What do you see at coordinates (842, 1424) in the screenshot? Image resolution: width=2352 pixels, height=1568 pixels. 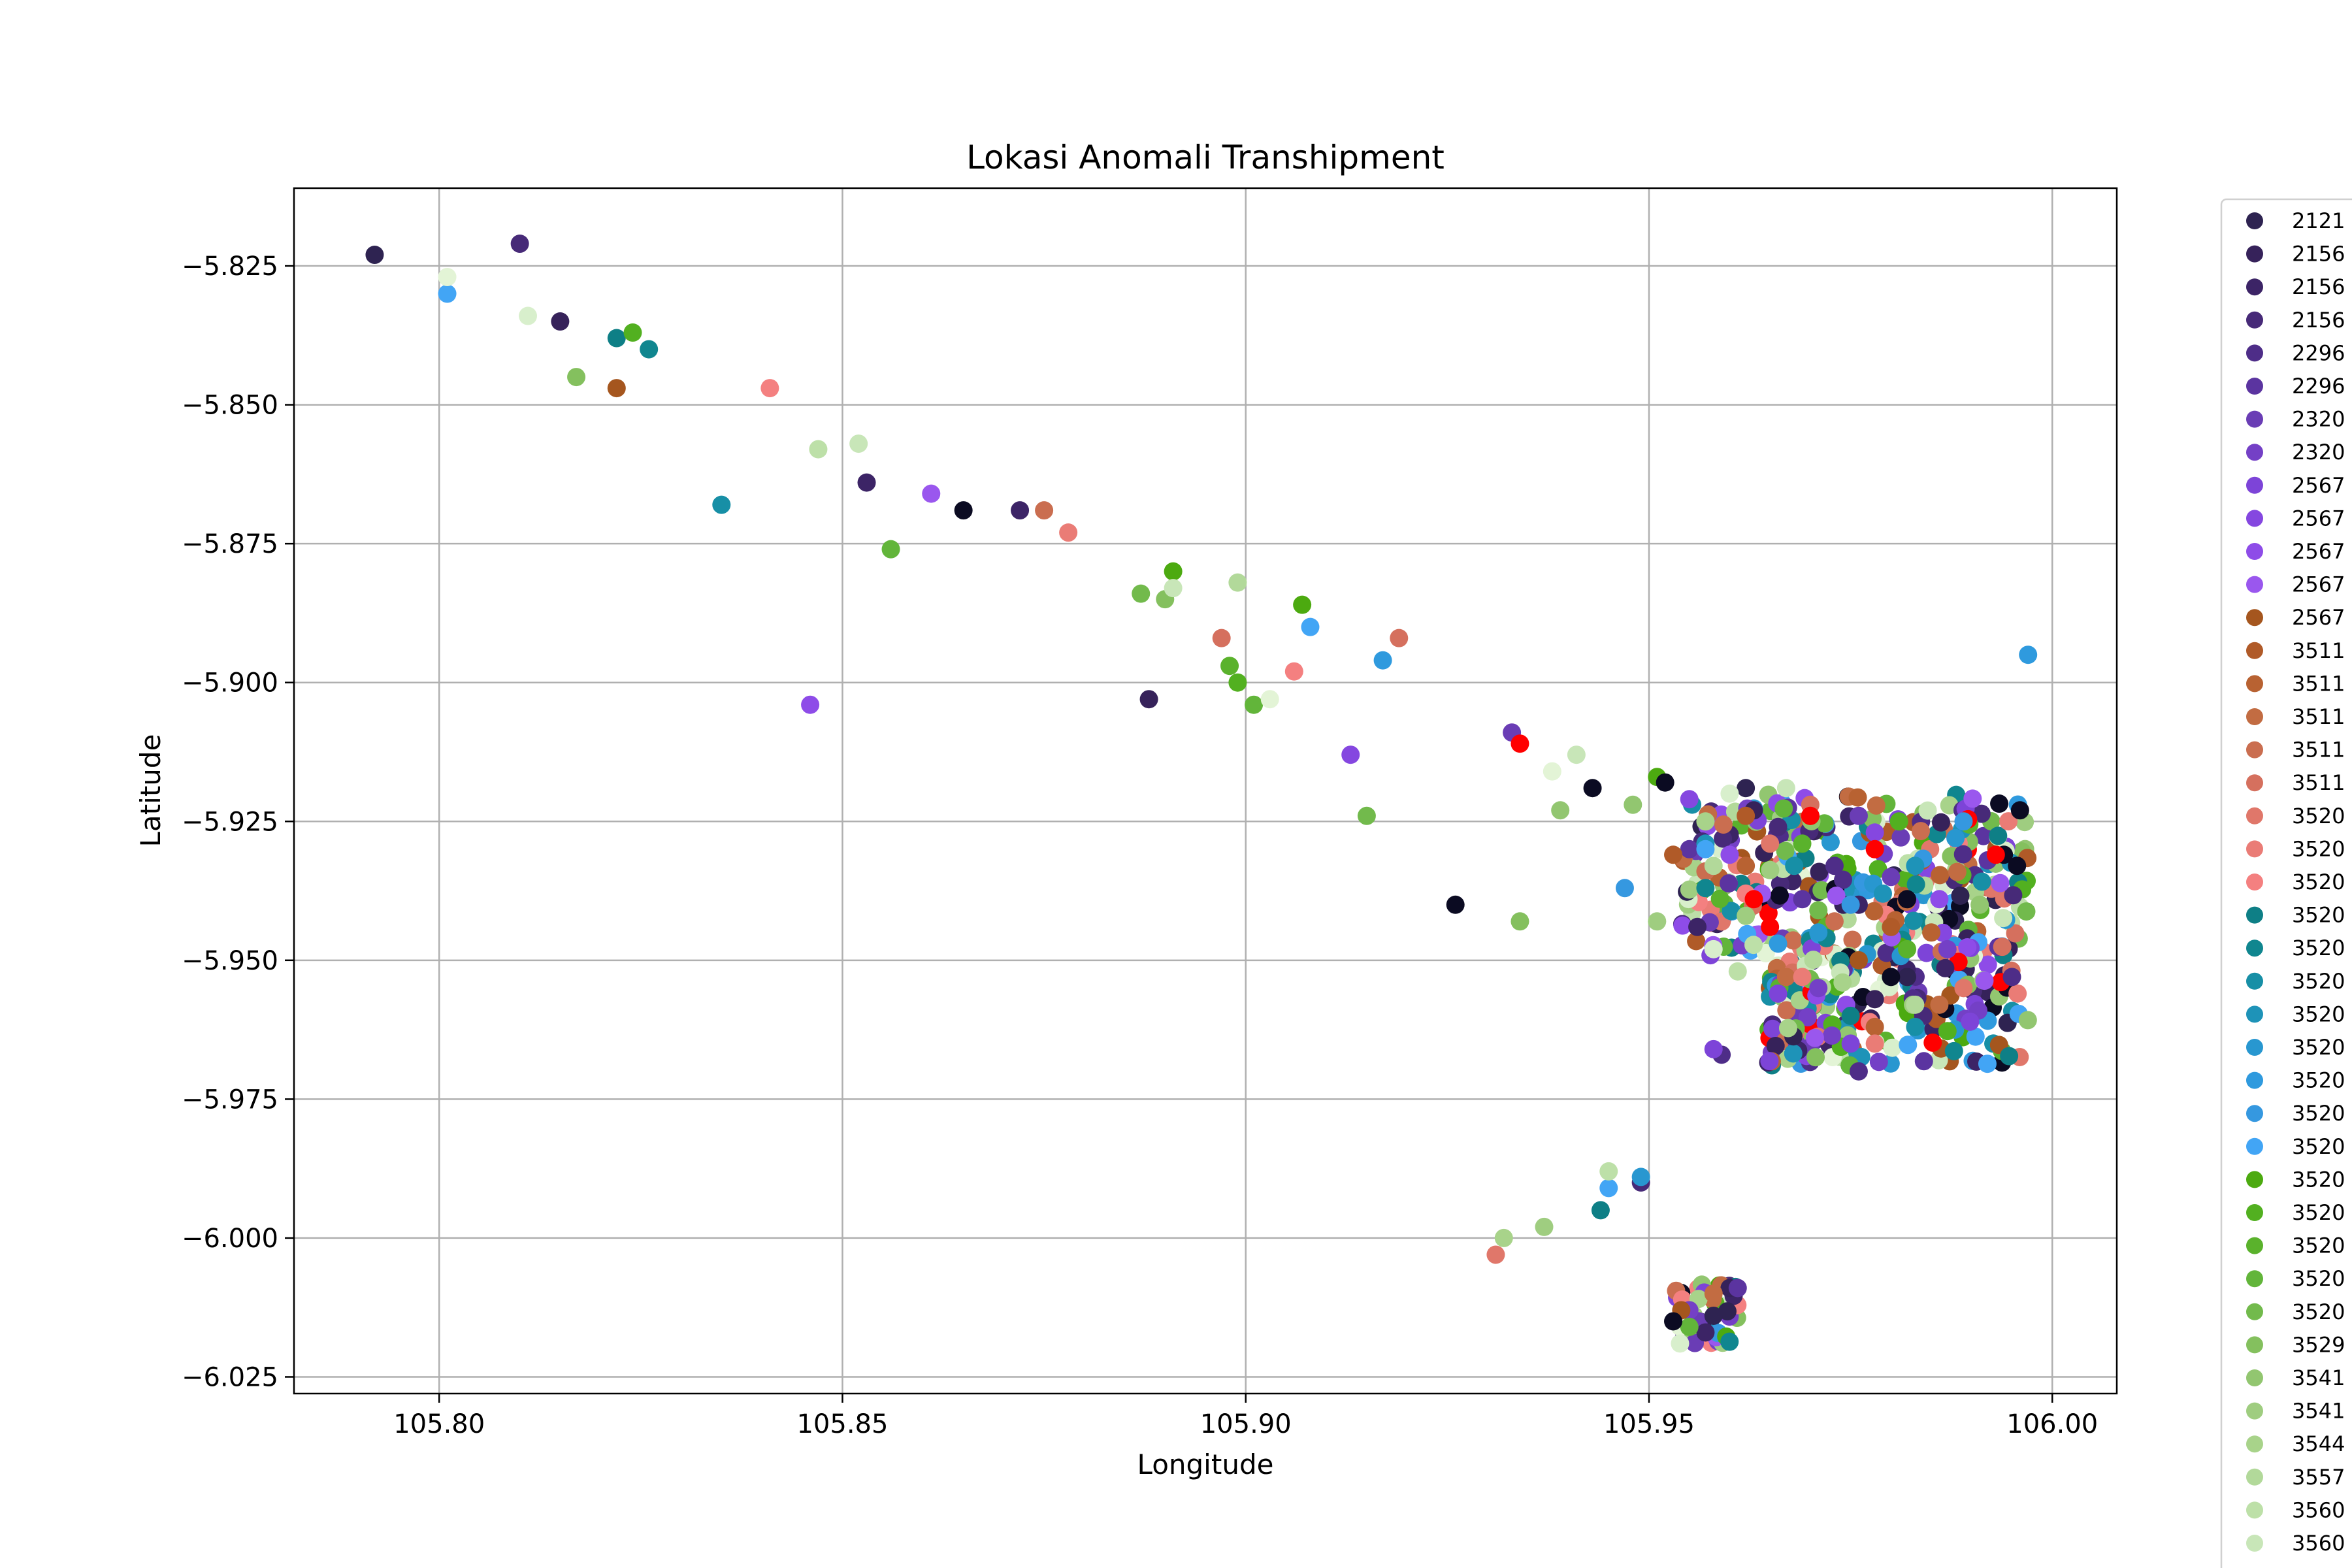 I see `x-tick-label: 105.85` at bounding box center [842, 1424].